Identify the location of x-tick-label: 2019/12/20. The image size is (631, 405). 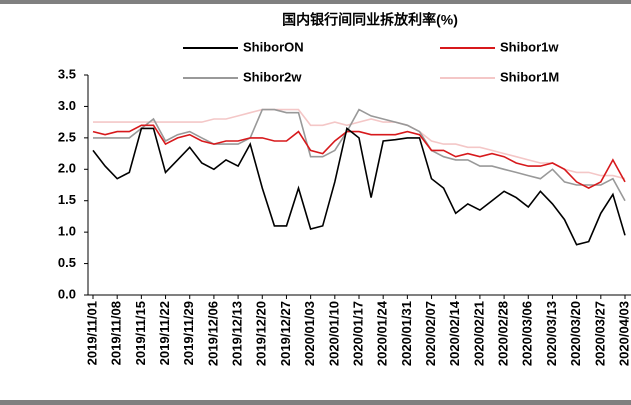
(261, 333).